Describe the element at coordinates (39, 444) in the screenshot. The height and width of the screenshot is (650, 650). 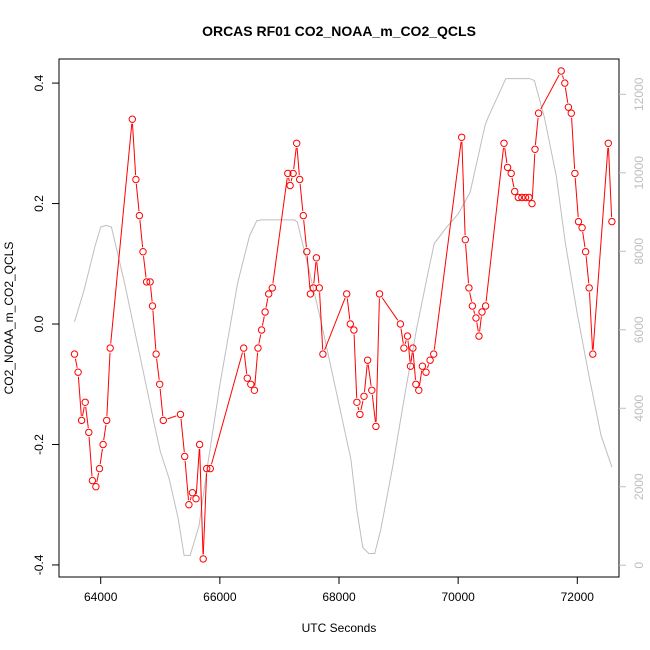
I see `y-tick-label: -0.2` at that location.